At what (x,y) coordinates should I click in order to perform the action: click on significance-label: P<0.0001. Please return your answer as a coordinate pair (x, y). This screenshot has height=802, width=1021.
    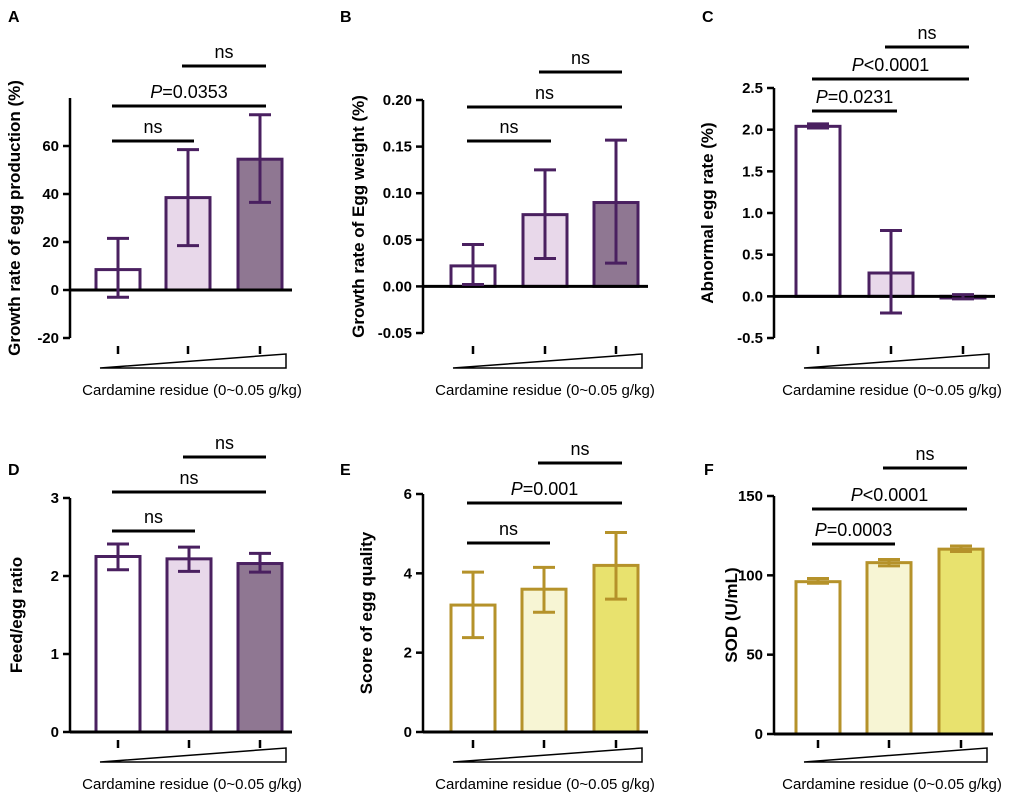
    Looking at the image, I should click on (890, 495).